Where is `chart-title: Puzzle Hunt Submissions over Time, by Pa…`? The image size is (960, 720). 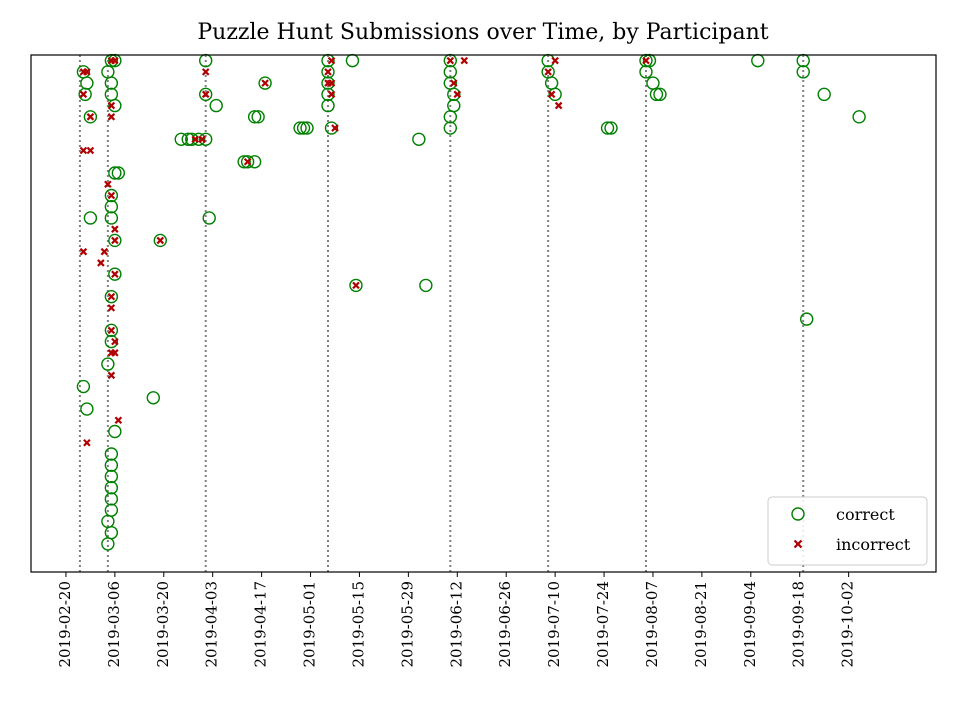
chart-title: Puzzle Hunt Submissions over Time, by Pa… is located at coordinates (482, 32).